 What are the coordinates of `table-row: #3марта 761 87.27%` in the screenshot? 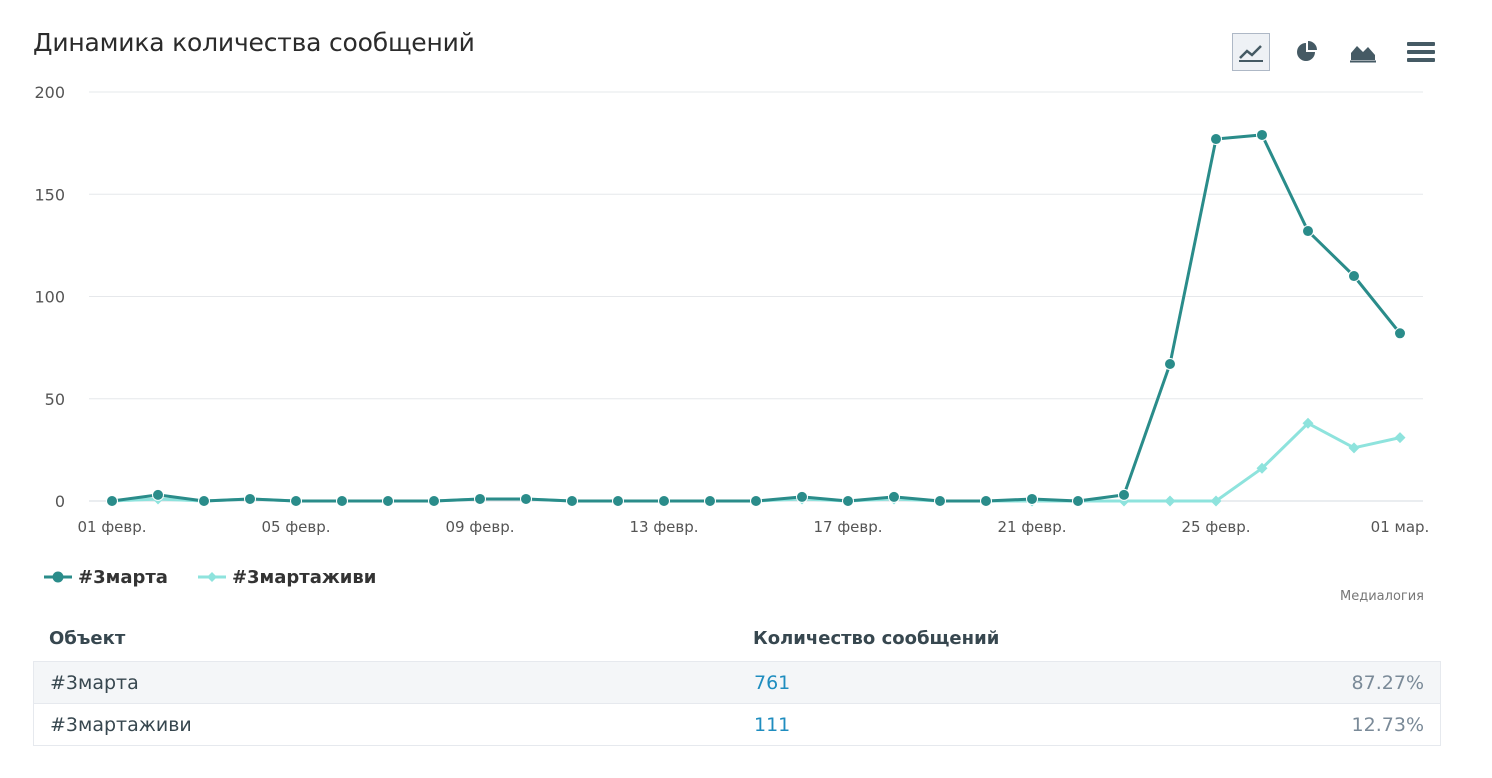 It's located at (737, 682).